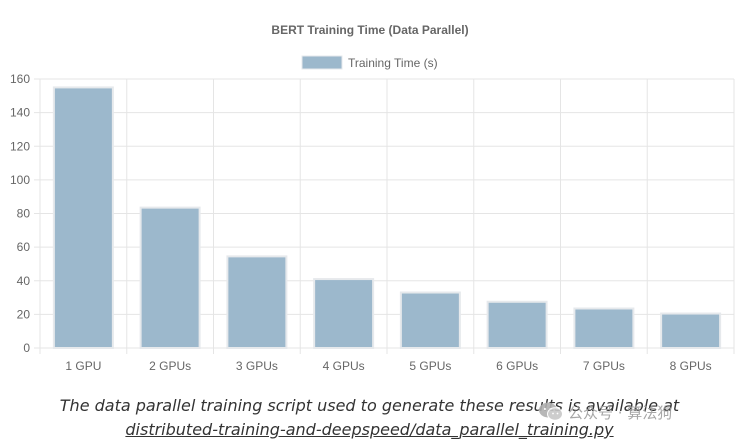 The width and height of the screenshot is (739, 444). I want to click on y-tick-label: 100, so click(20, 180).